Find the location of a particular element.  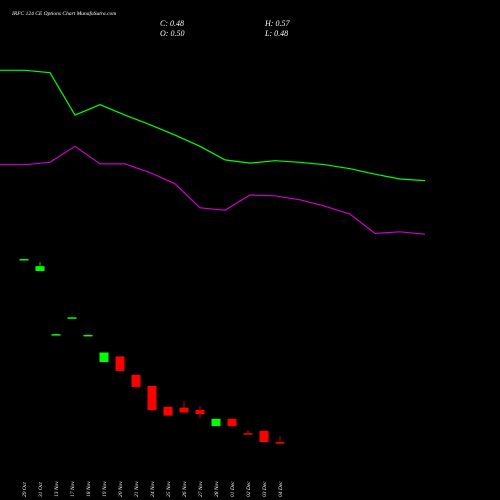

x-tick-label: 01 Dec is located at coordinates (233, 489).